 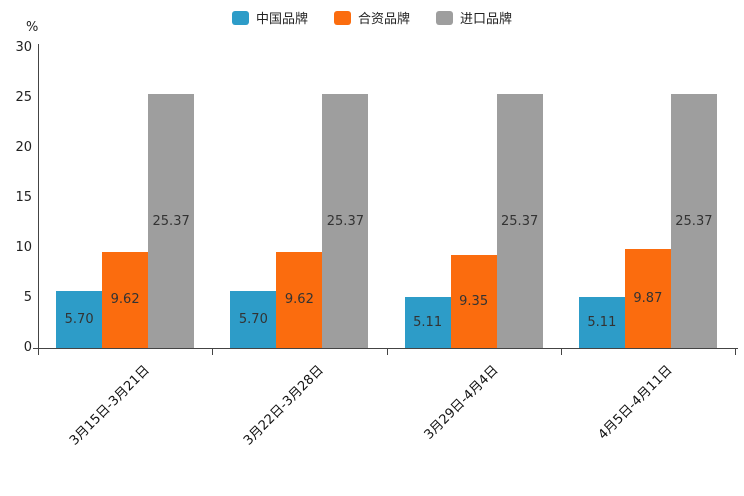 What do you see at coordinates (27, 347) in the screenshot?
I see `y-axis-tick-label: 0` at bounding box center [27, 347].